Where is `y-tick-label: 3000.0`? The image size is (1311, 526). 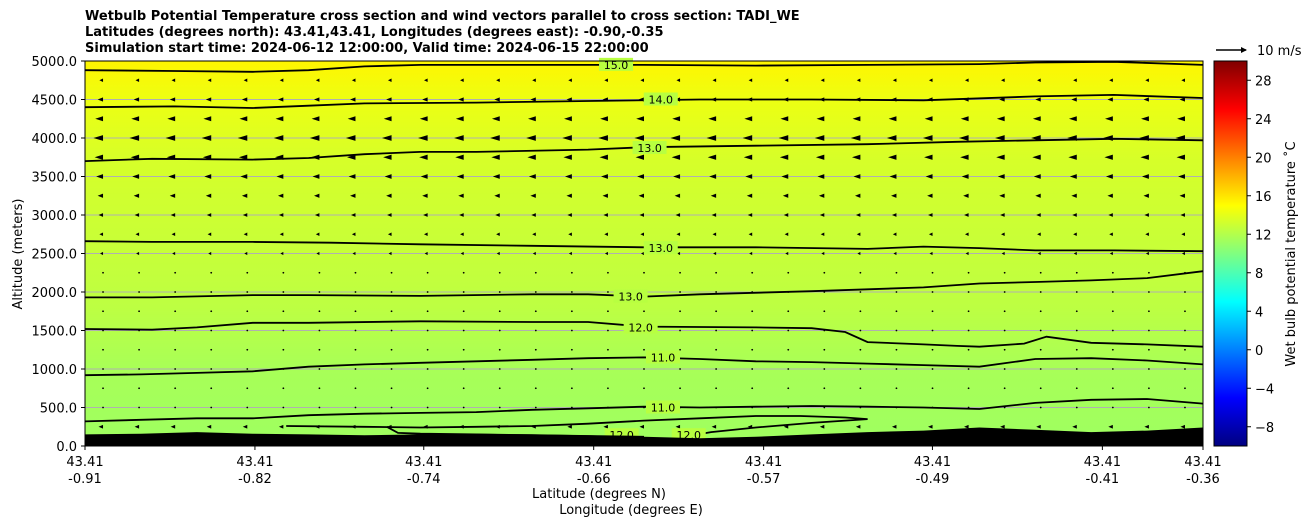 y-tick-label: 3000.0 is located at coordinates (55, 216).